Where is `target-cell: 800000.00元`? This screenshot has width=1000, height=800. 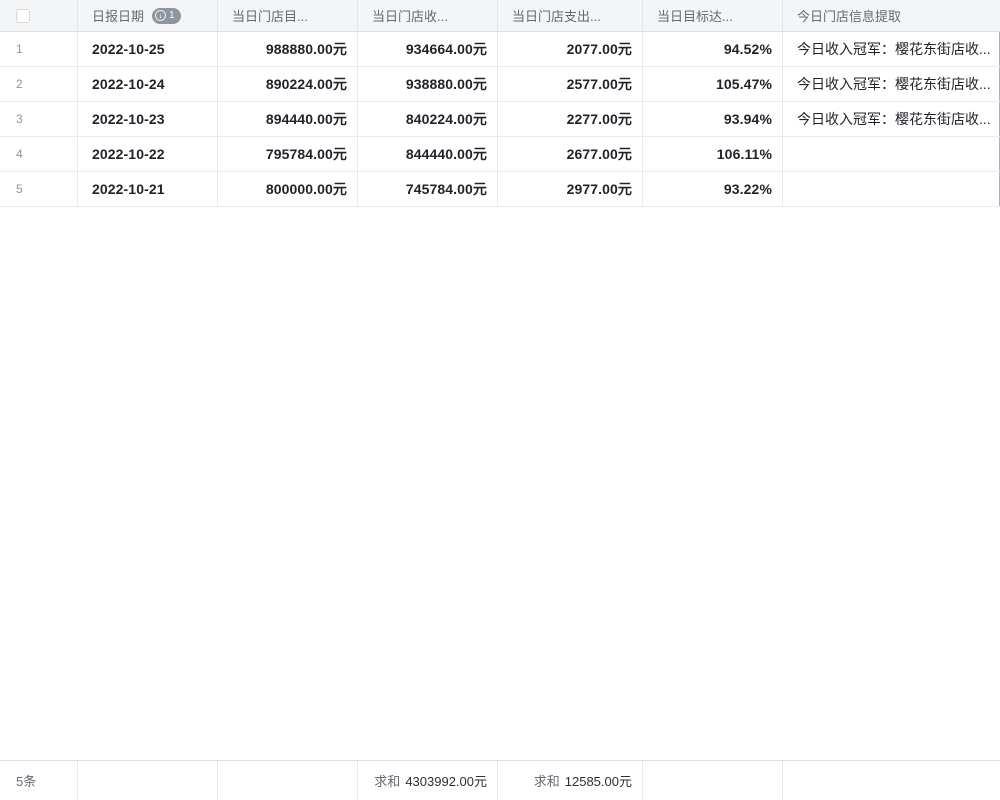 target-cell: 800000.00元 is located at coordinates (288, 189).